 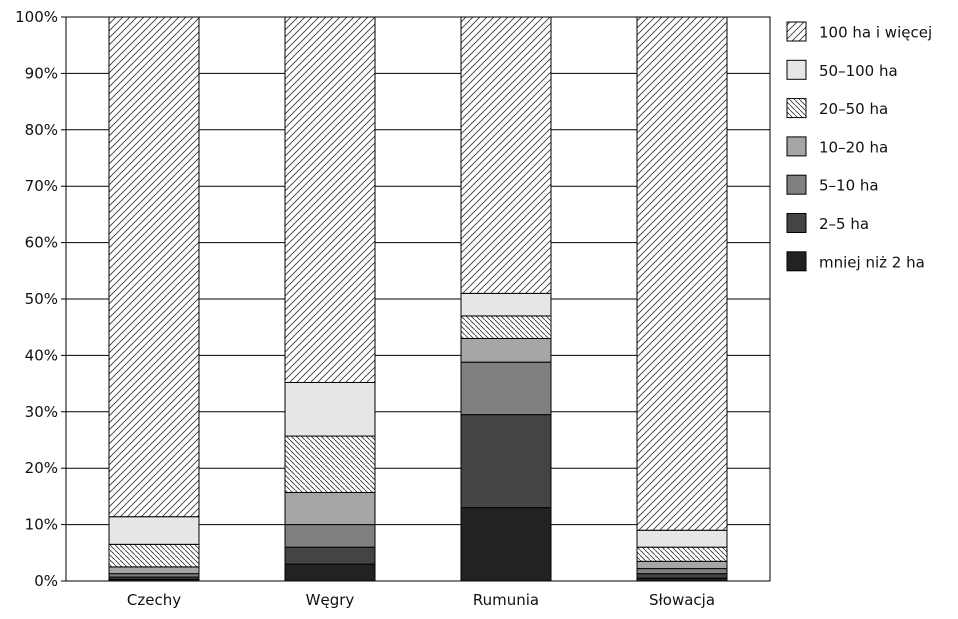 I want to click on y-tick-label: 100%, so click(x=36, y=17).